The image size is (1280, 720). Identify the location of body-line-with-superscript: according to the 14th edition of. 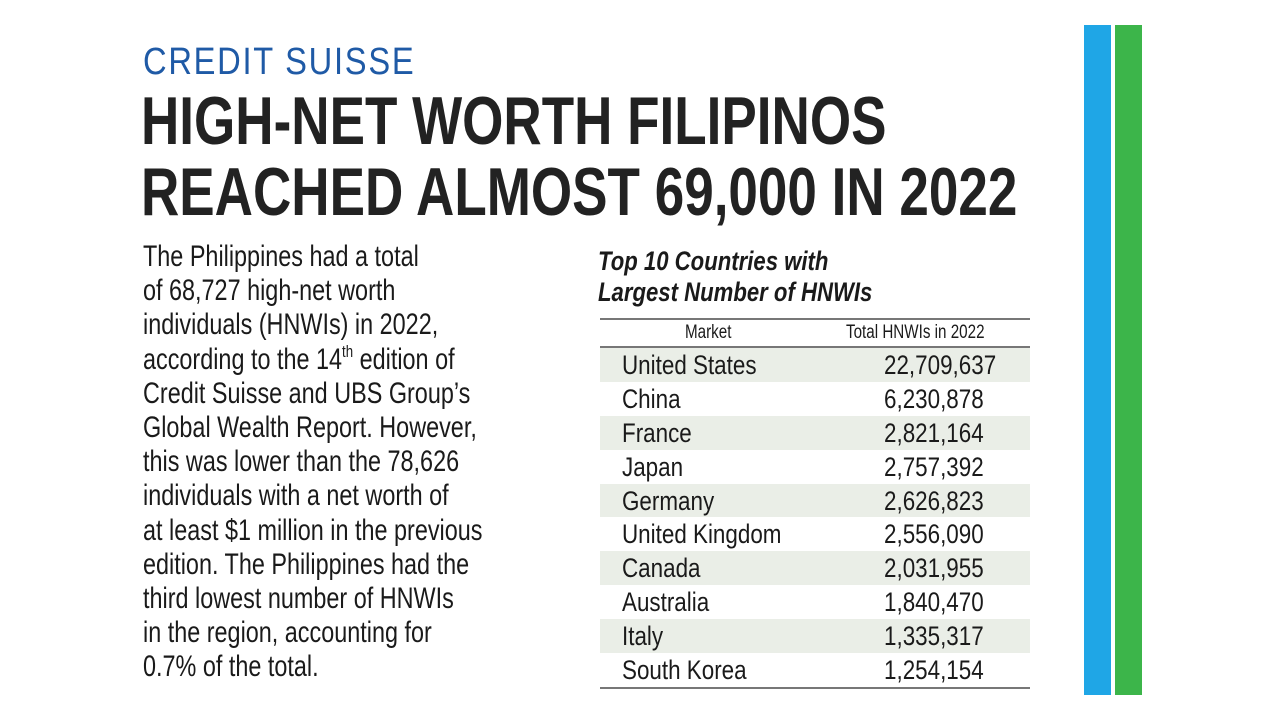
(353, 360).